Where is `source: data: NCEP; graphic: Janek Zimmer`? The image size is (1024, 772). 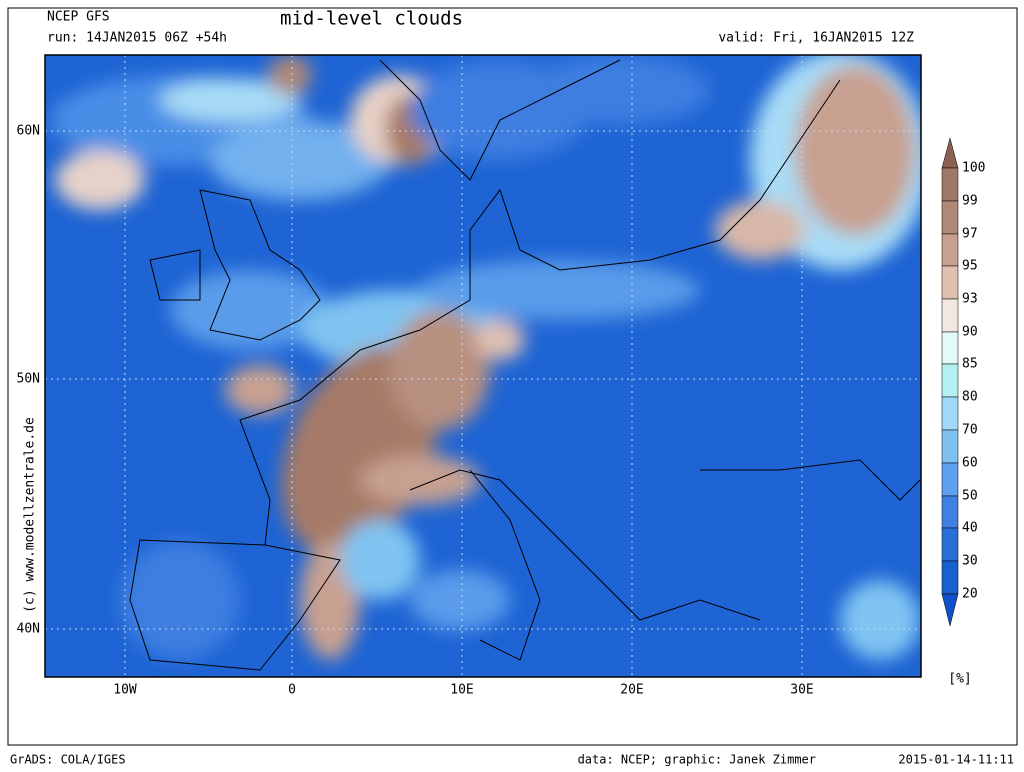 source: data: NCEP; graphic: Janek Zimmer is located at coordinates (697, 760).